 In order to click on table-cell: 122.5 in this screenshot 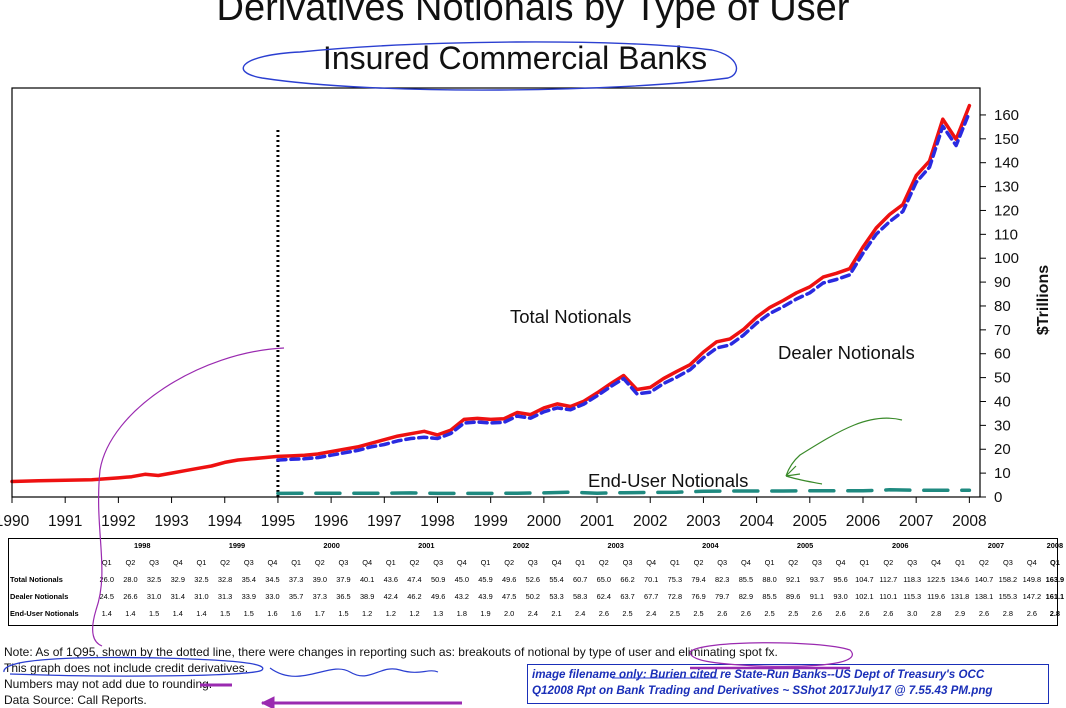, I will do `click(936, 579)`.